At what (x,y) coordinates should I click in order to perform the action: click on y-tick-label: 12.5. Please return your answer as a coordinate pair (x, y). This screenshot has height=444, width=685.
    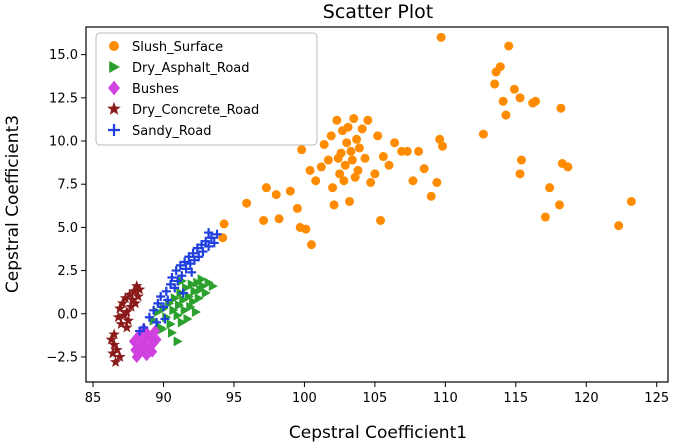
    Looking at the image, I should click on (63, 98).